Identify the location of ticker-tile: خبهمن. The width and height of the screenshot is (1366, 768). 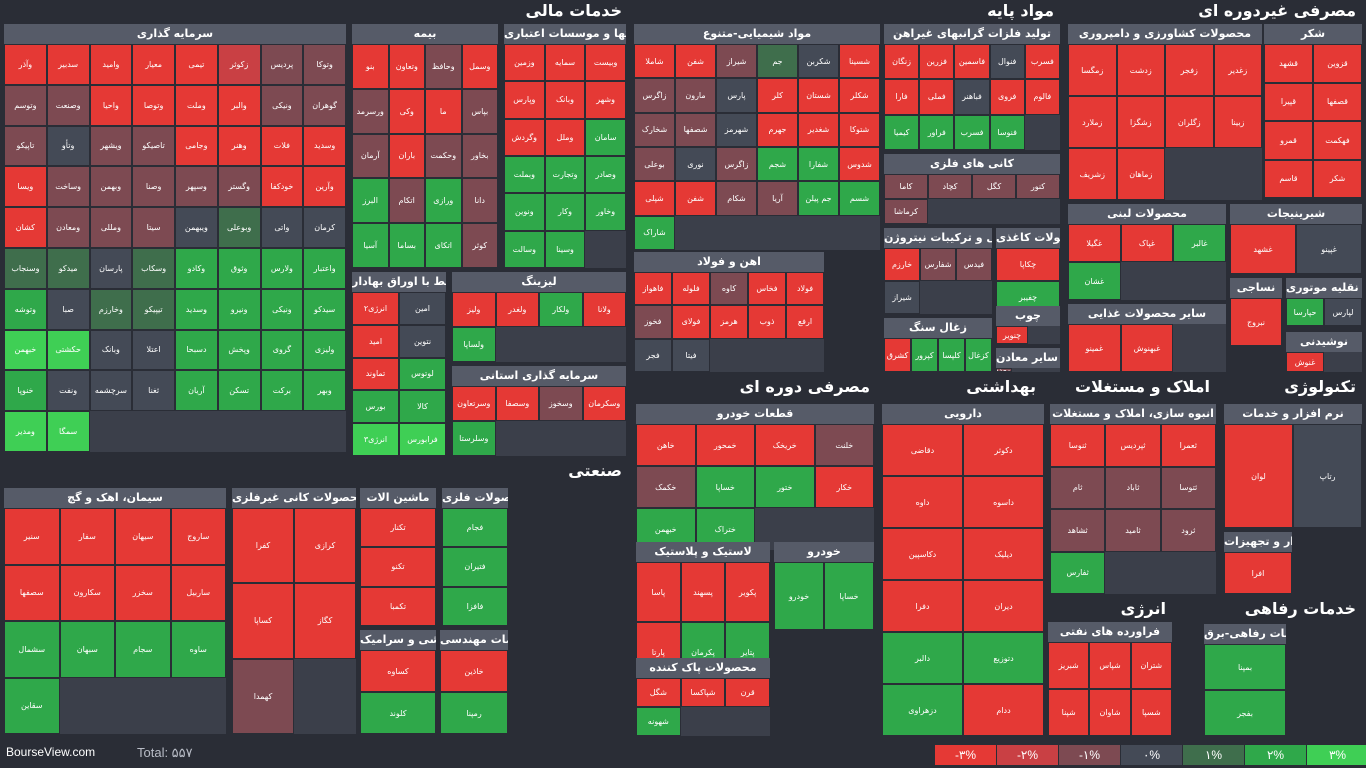
(25, 350).